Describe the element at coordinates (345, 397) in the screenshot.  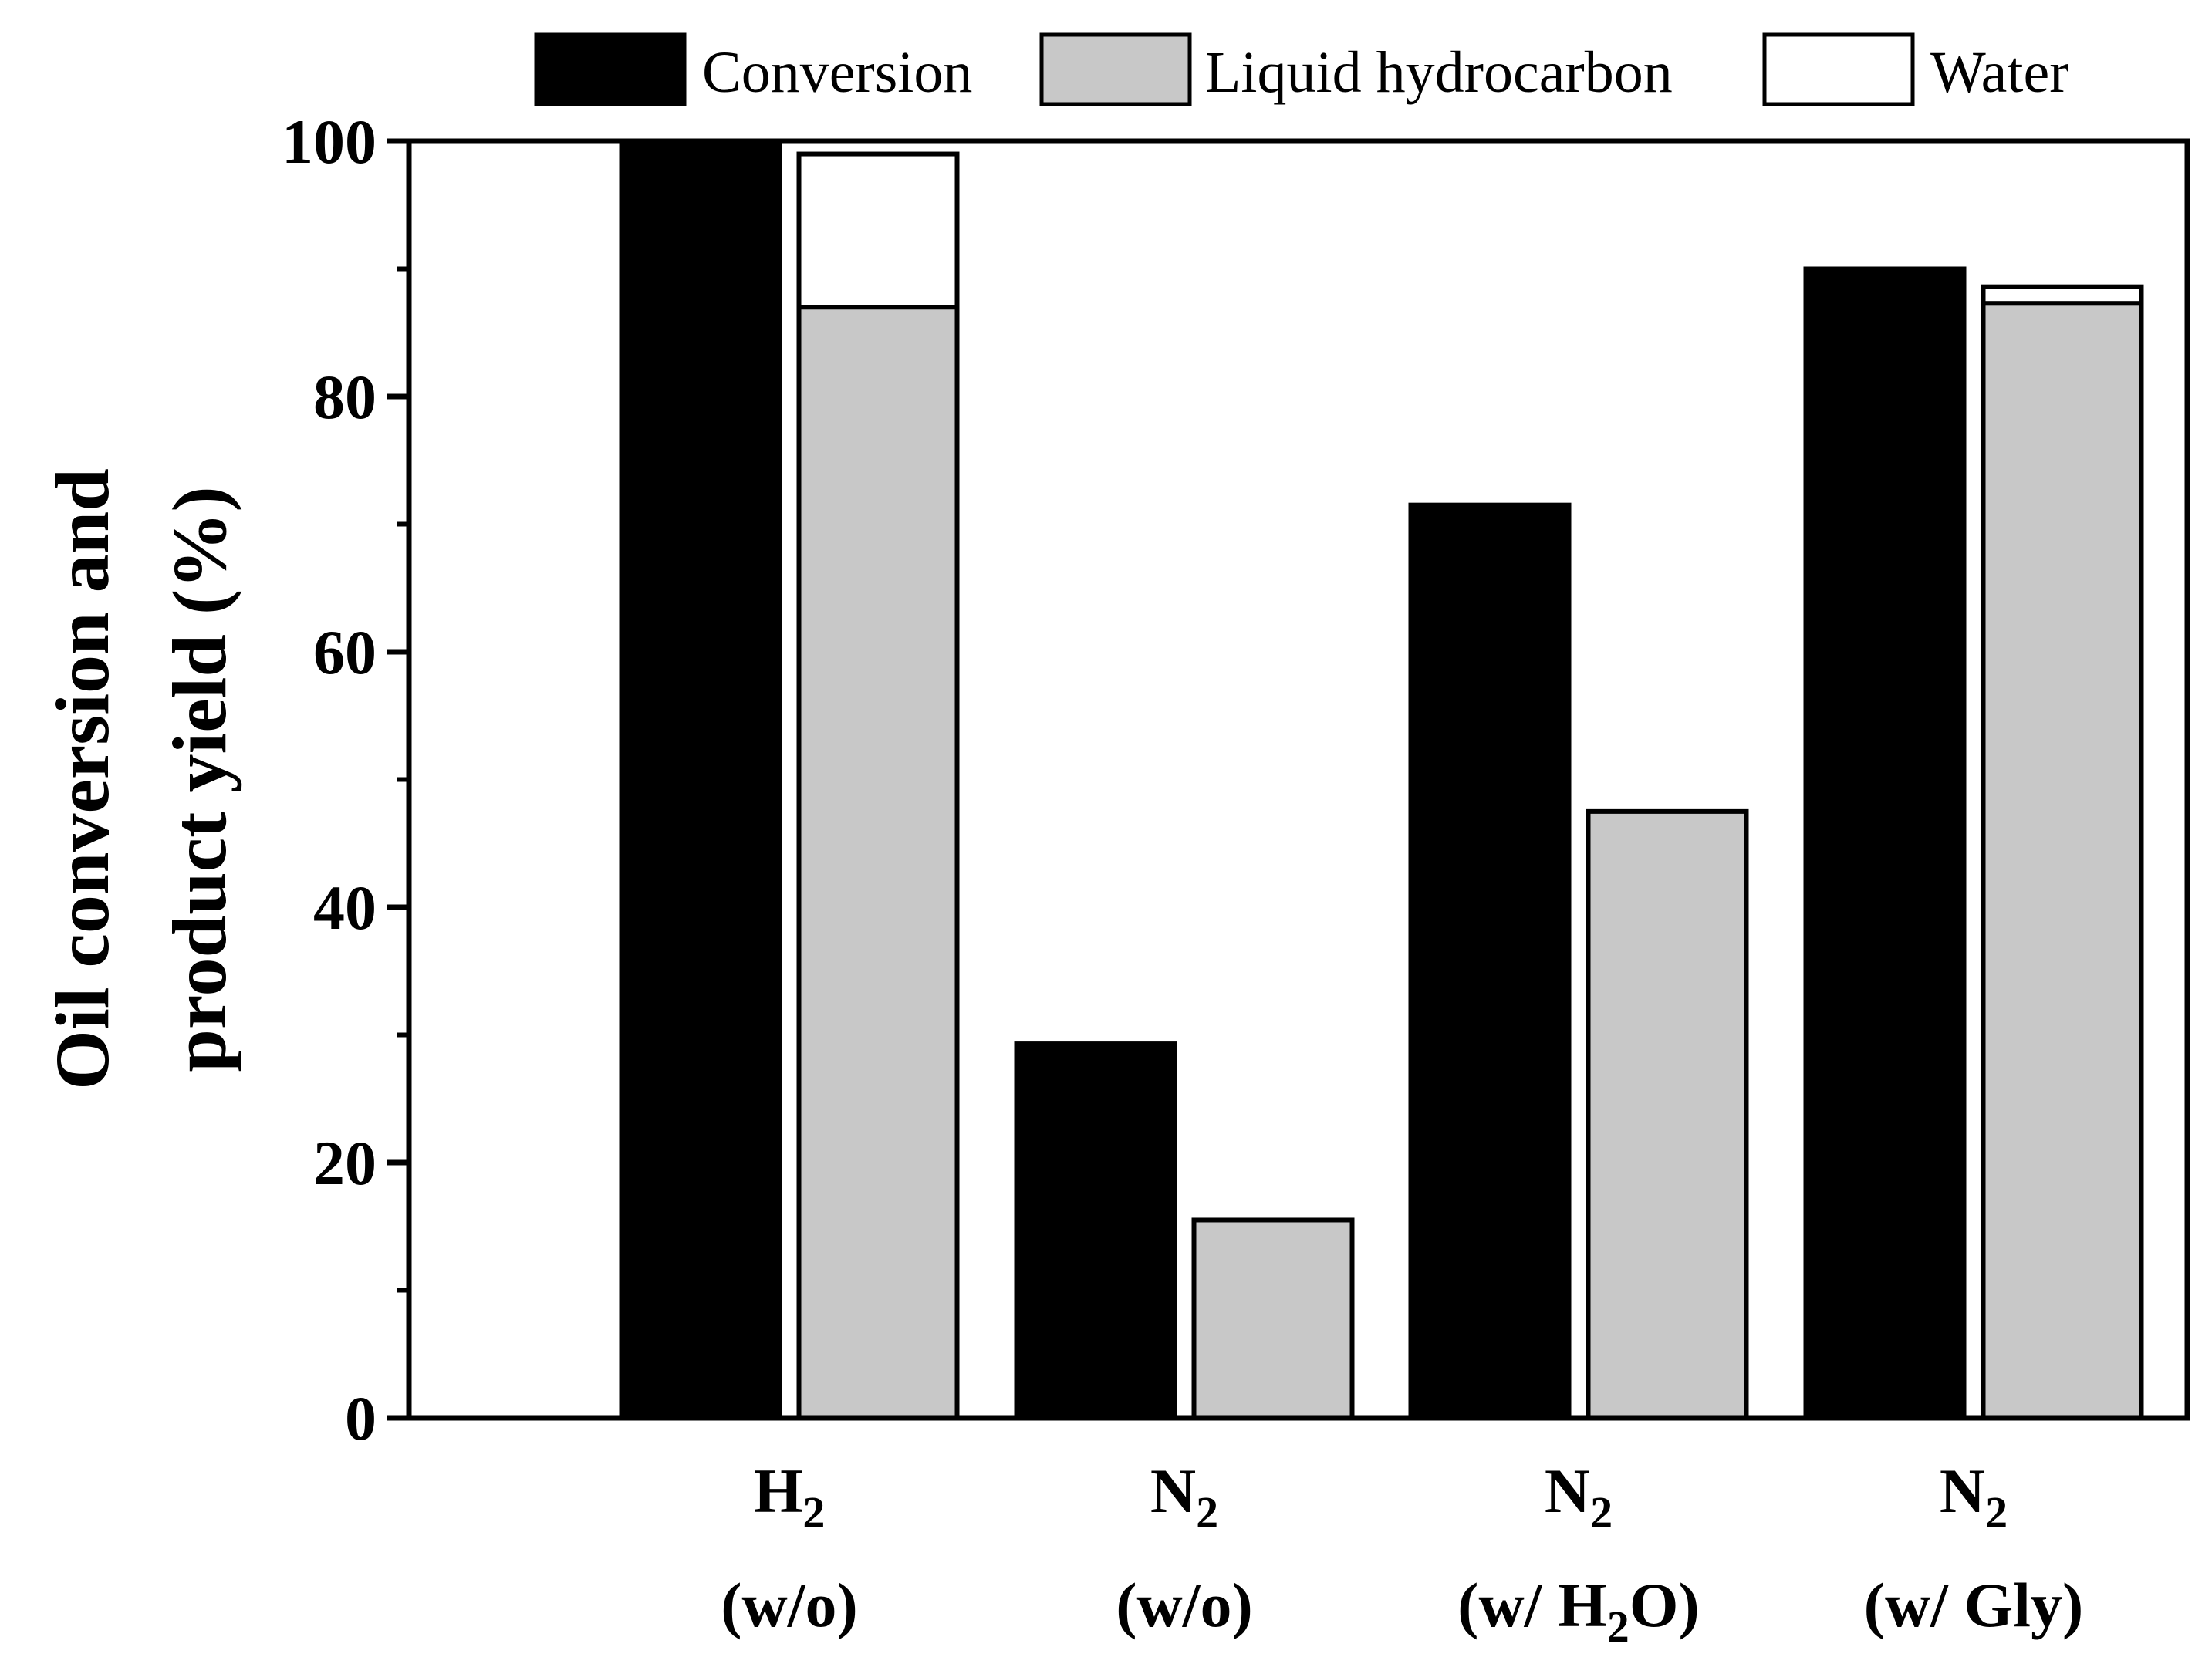
I see `y-tick-label-80: 80` at that location.